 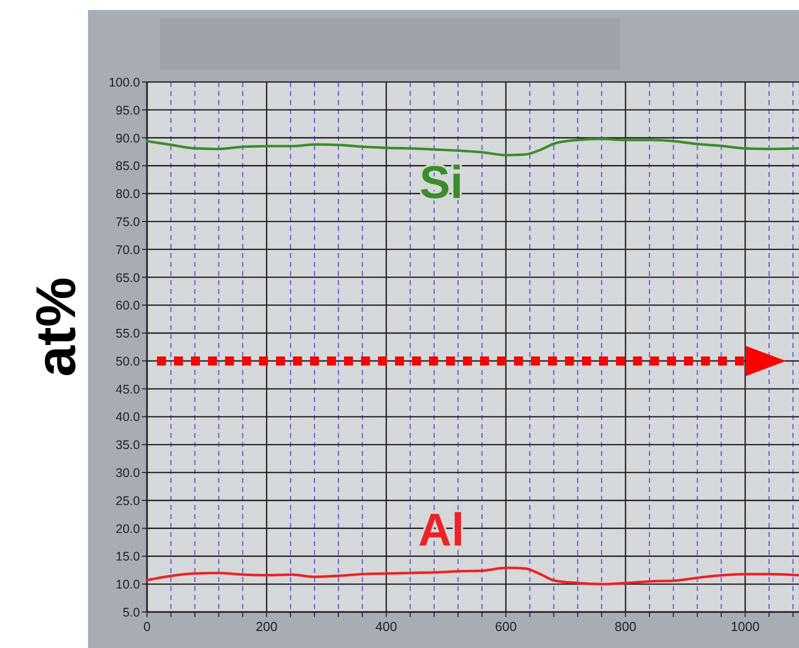 I want to click on x-tick-label: 600, so click(x=506, y=626).